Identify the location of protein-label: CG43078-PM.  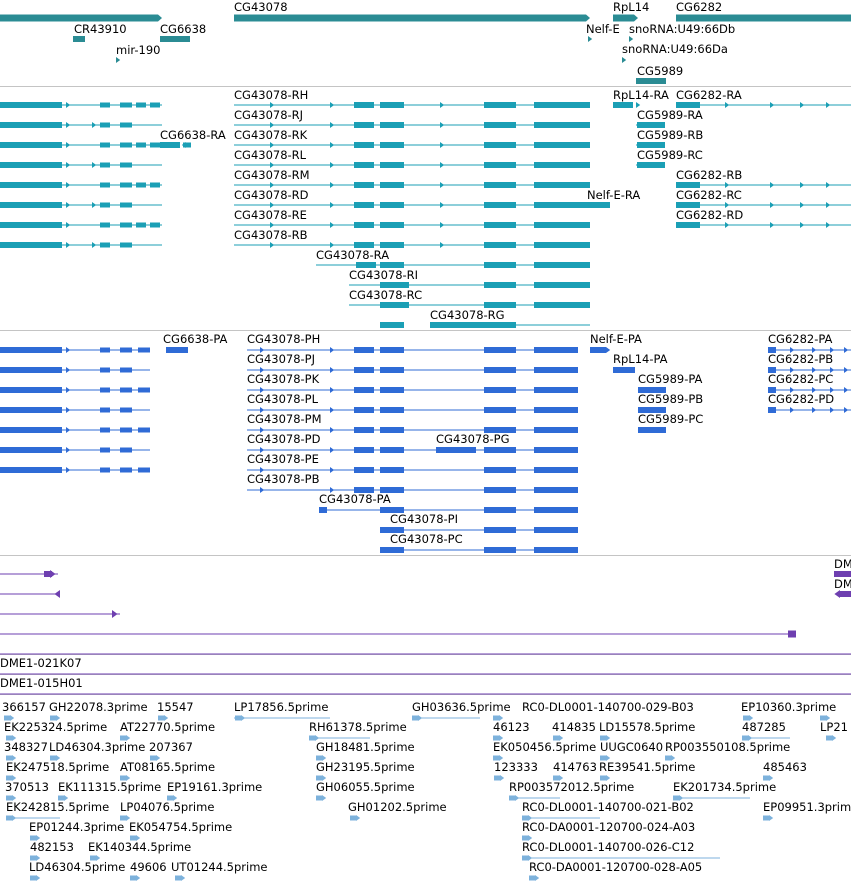
(284, 419).